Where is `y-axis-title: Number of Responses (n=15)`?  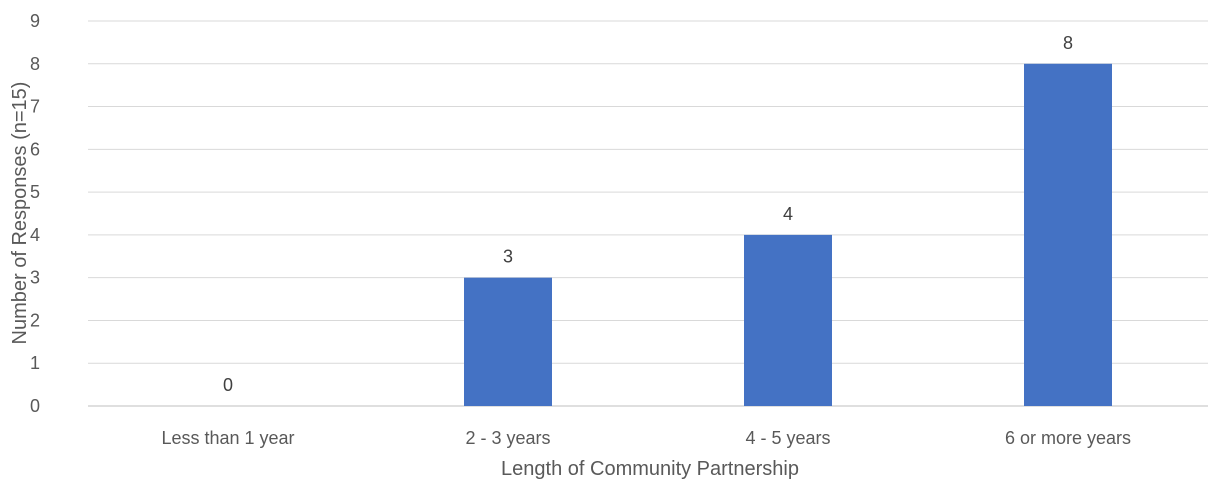
y-axis-title: Number of Responses (n=15) is located at coordinates (20, 213).